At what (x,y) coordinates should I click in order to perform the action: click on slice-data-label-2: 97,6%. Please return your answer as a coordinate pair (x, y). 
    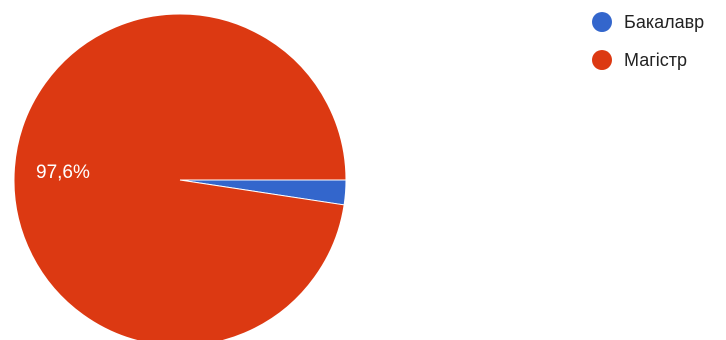
    Looking at the image, I should click on (63, 172).